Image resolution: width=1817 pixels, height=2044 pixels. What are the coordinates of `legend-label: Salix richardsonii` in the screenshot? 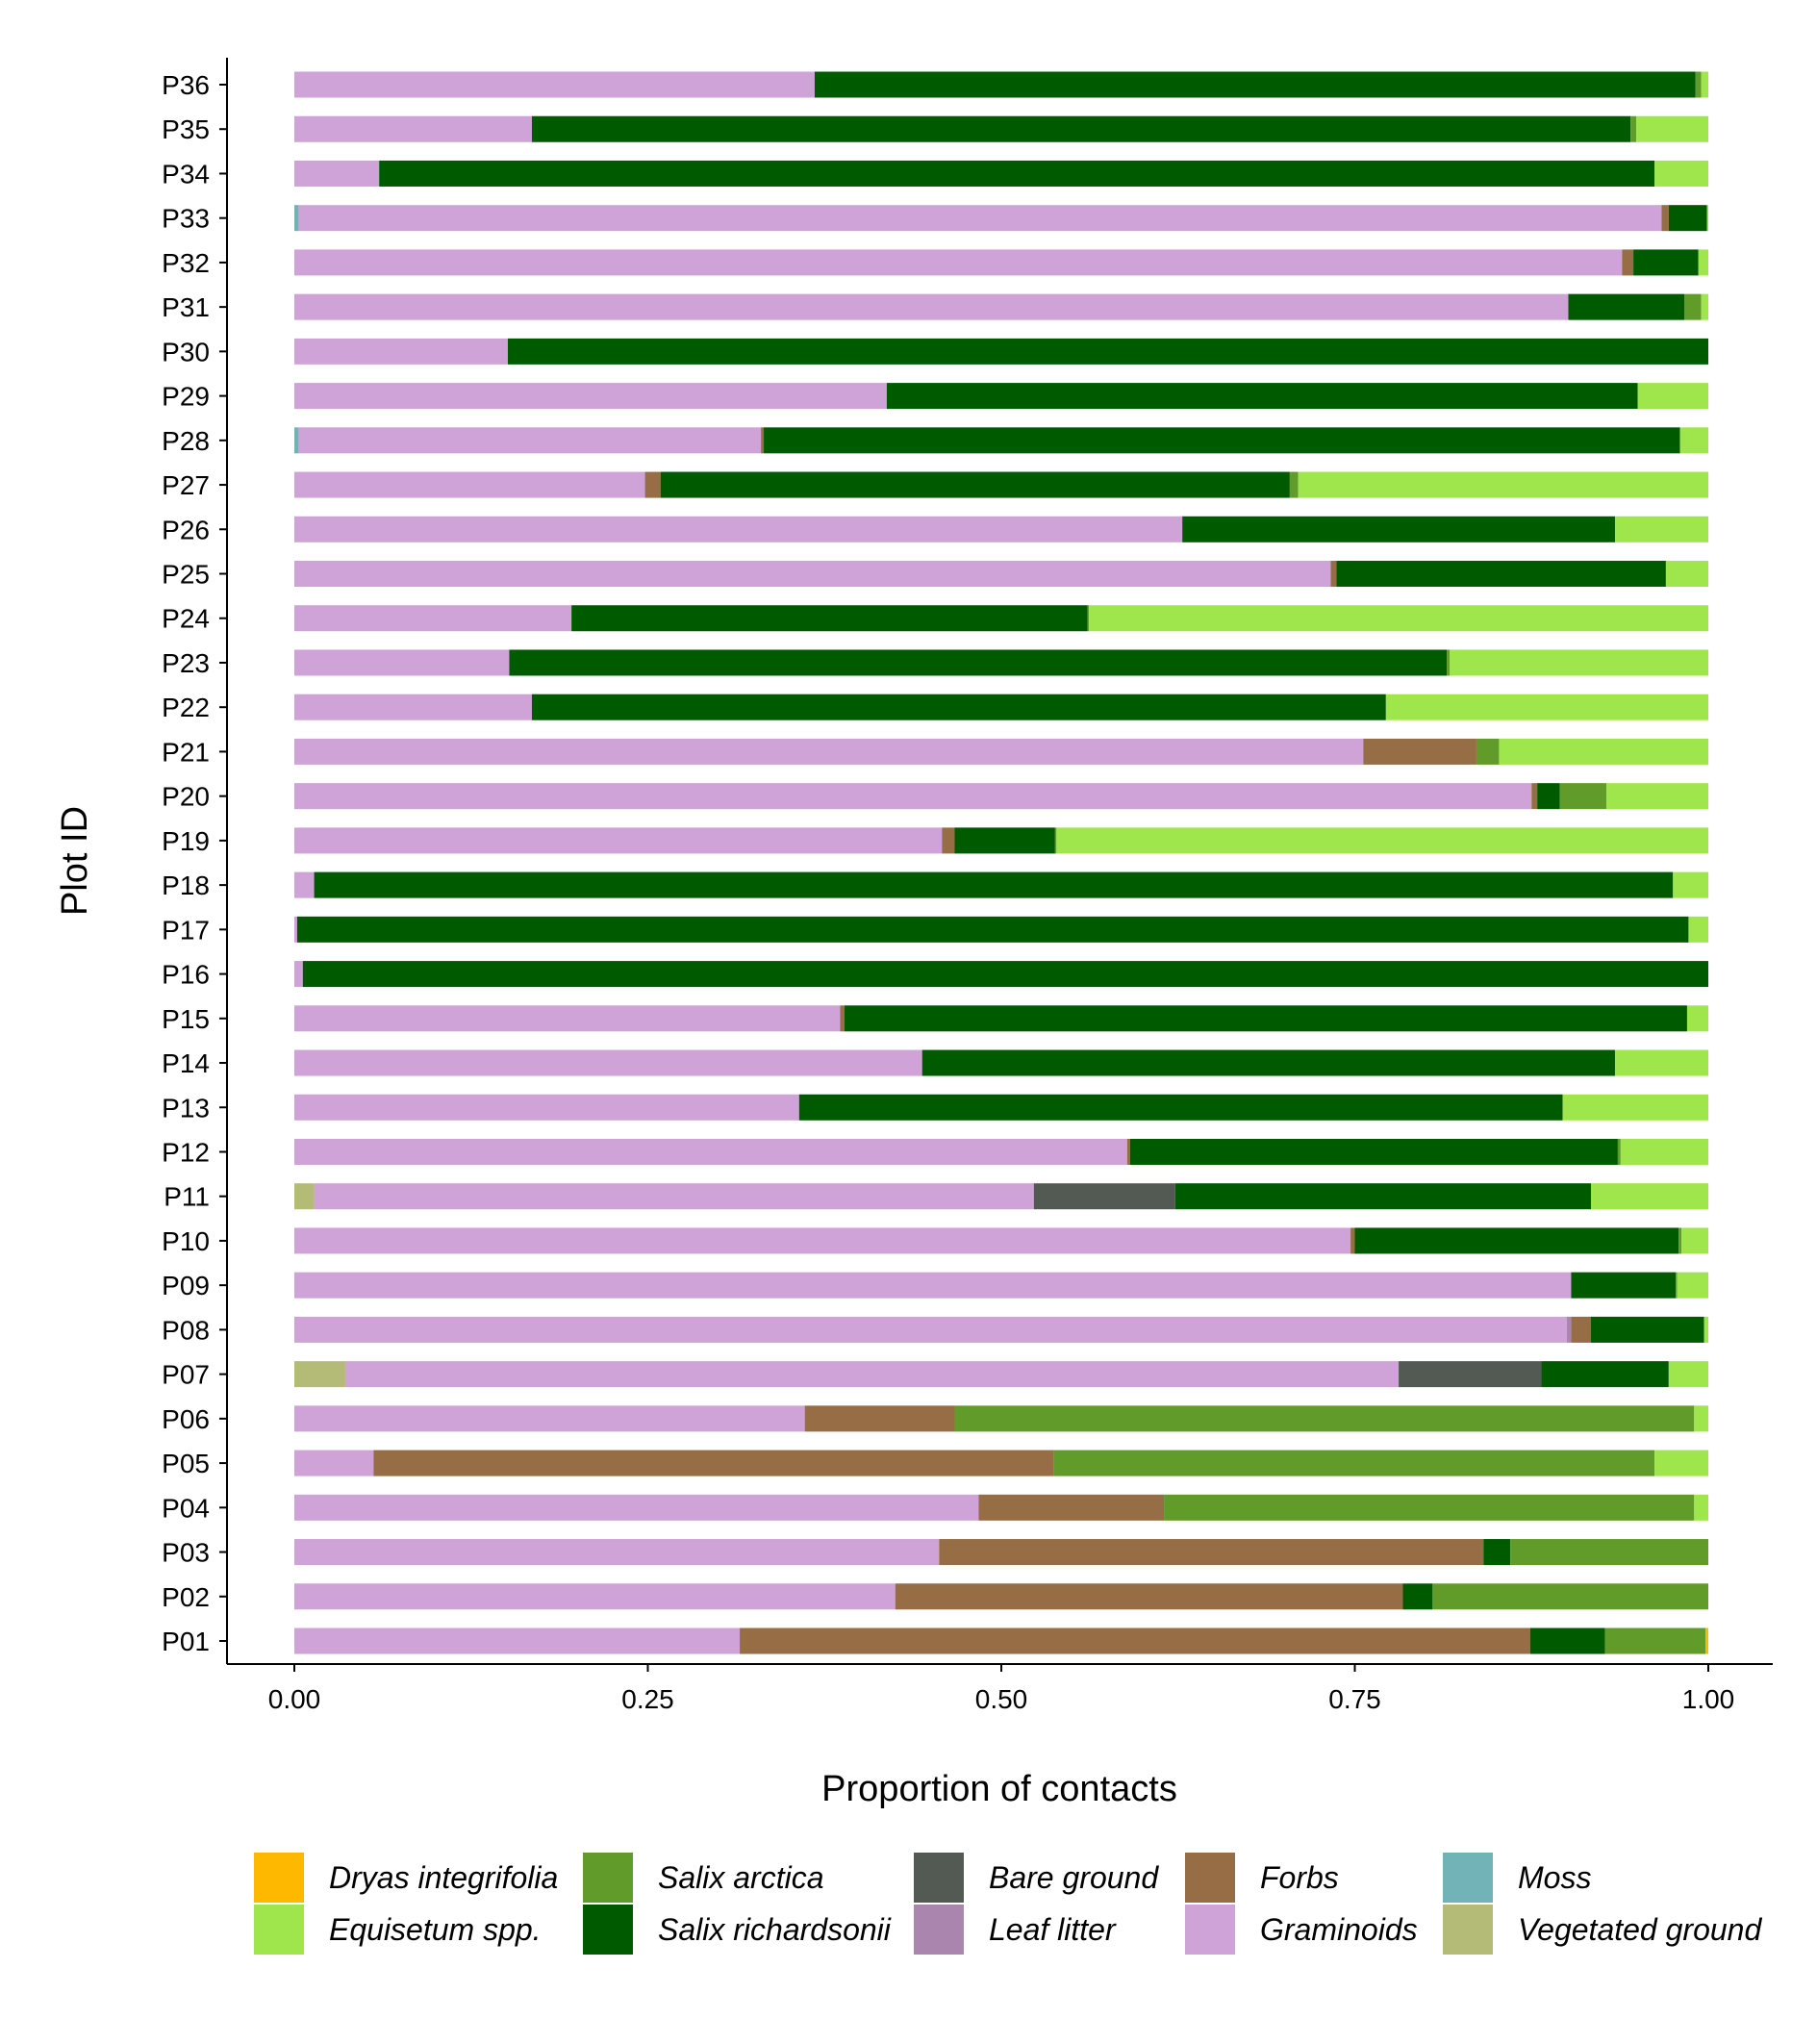 It's located at (775, 1929).